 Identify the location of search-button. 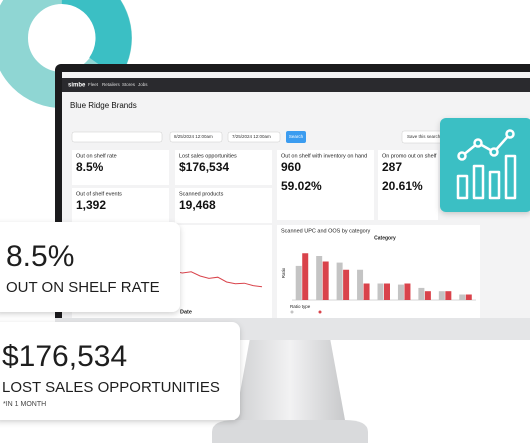
(296, 137).